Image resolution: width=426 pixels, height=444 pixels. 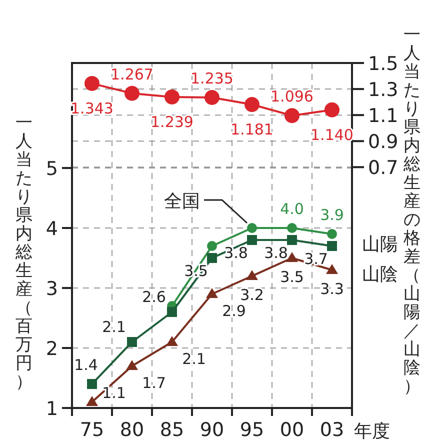 What do you see at coordinates (24, 252) in the screenshot?
I see `ylabel: 一人当たり県内総生産（百万円）` at bounding box center [24, 252].